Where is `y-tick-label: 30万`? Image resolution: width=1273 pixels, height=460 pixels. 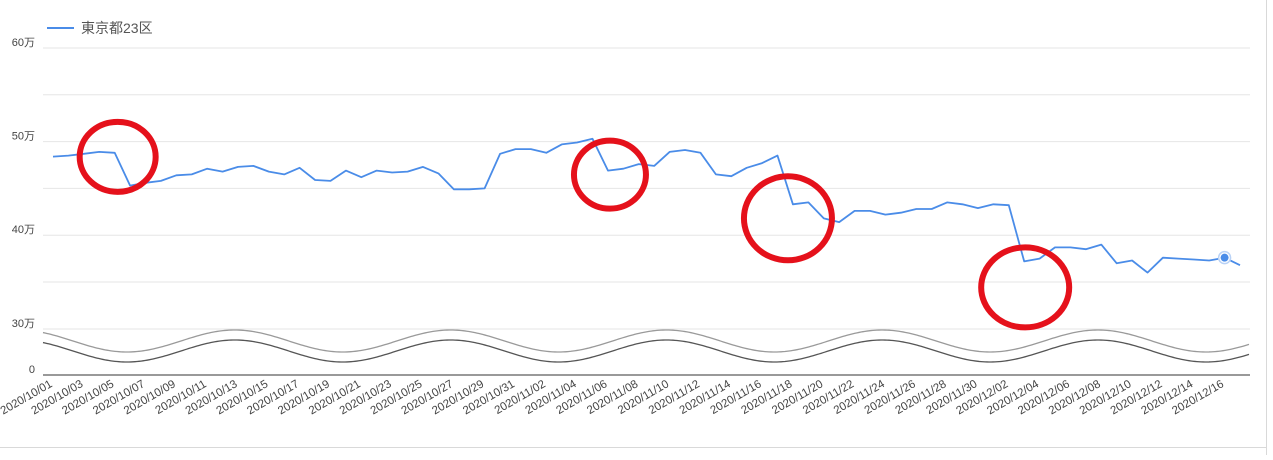
y-tick-label: 30万 is located at coordinates (23, 324).